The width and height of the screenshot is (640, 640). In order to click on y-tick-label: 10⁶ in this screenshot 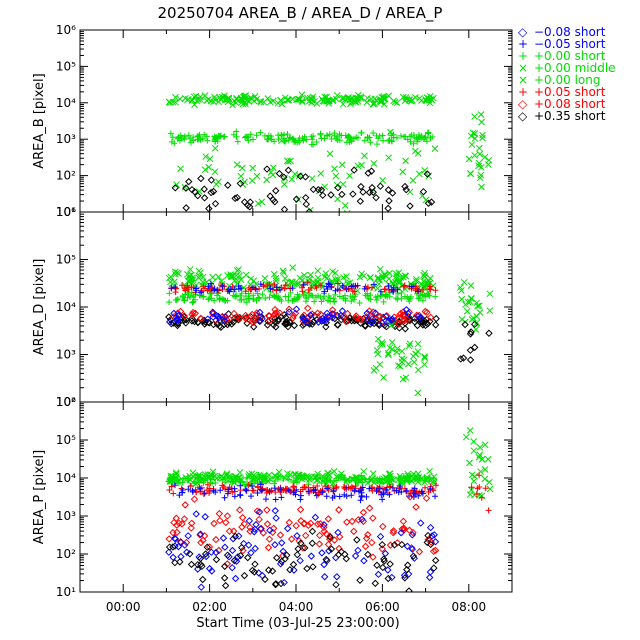, I will do `click(66, 402)`.